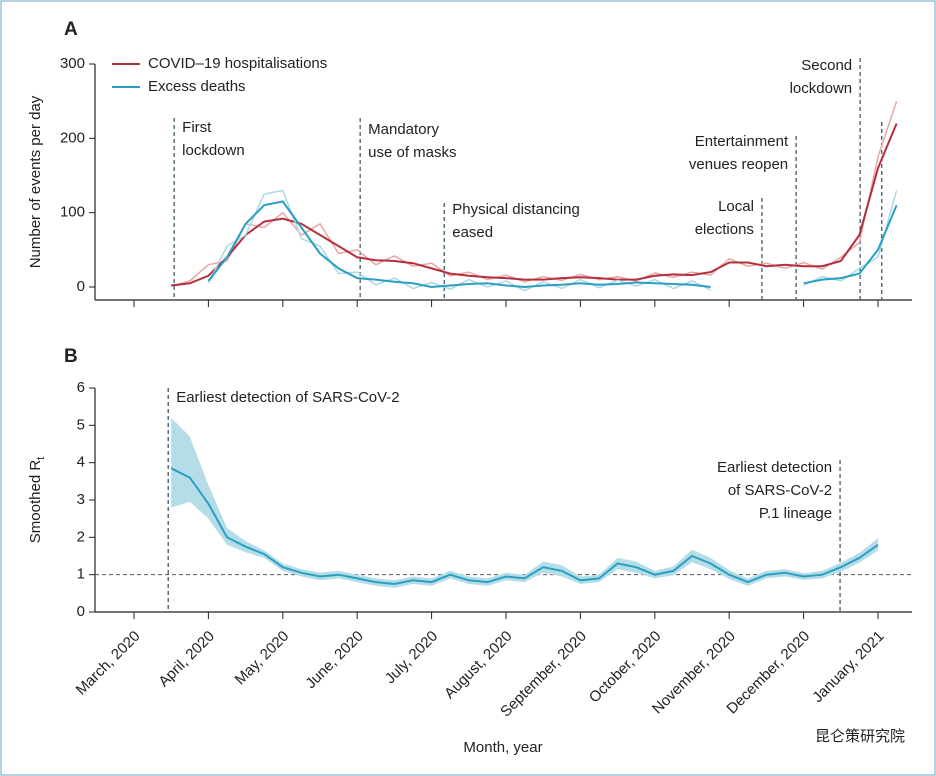 The height and width of the screenshot is (776, 936). I want to click on annotation-label: P.1 lineage, so click(795, 513).